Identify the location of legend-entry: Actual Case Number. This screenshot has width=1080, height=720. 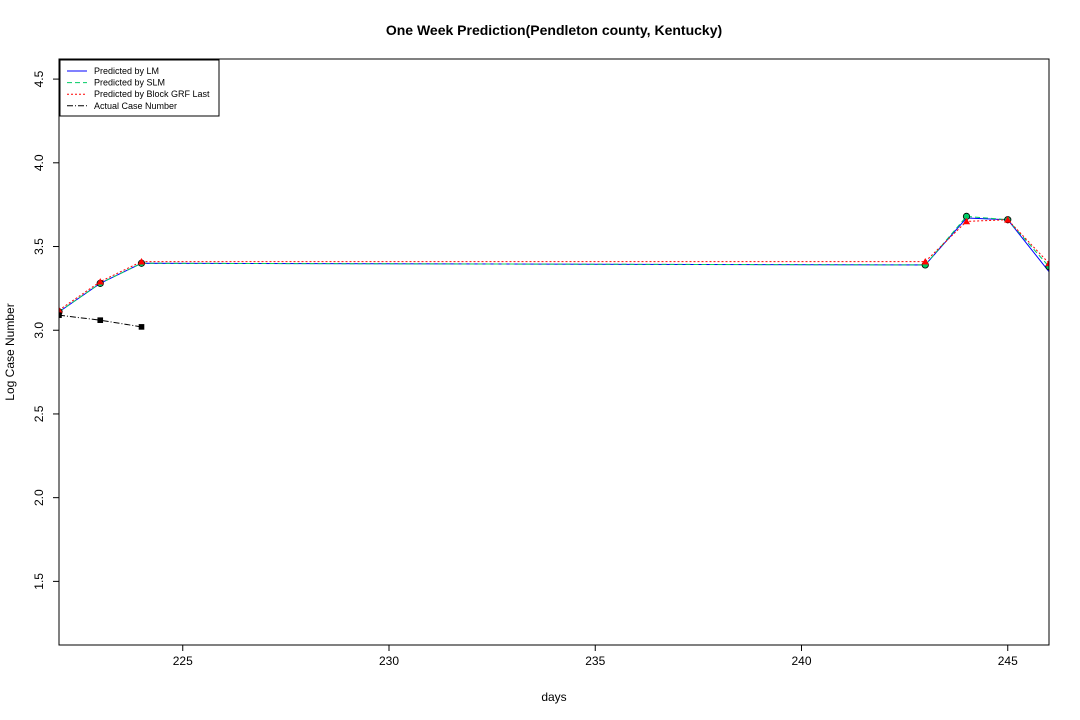
(135, 106).